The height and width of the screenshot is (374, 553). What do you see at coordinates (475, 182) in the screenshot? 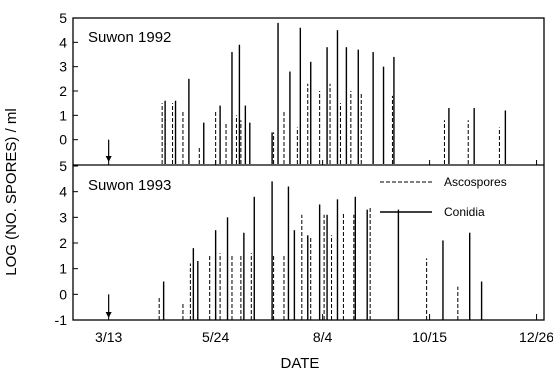
I see `legend-label-ascospores: Ascospores` at bounding box center [475, 182].